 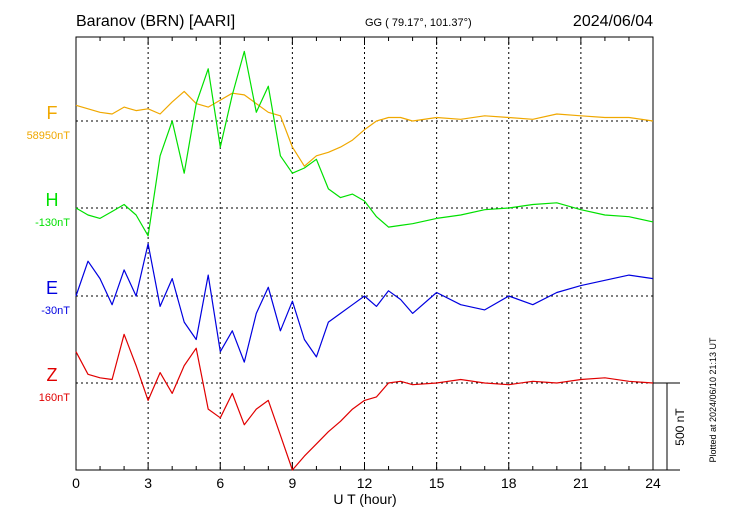 What do you see at coordinates (52, 223) in the screenshot?
I see `series-baseline-h: -130nT` at bounding box center [52, 223].